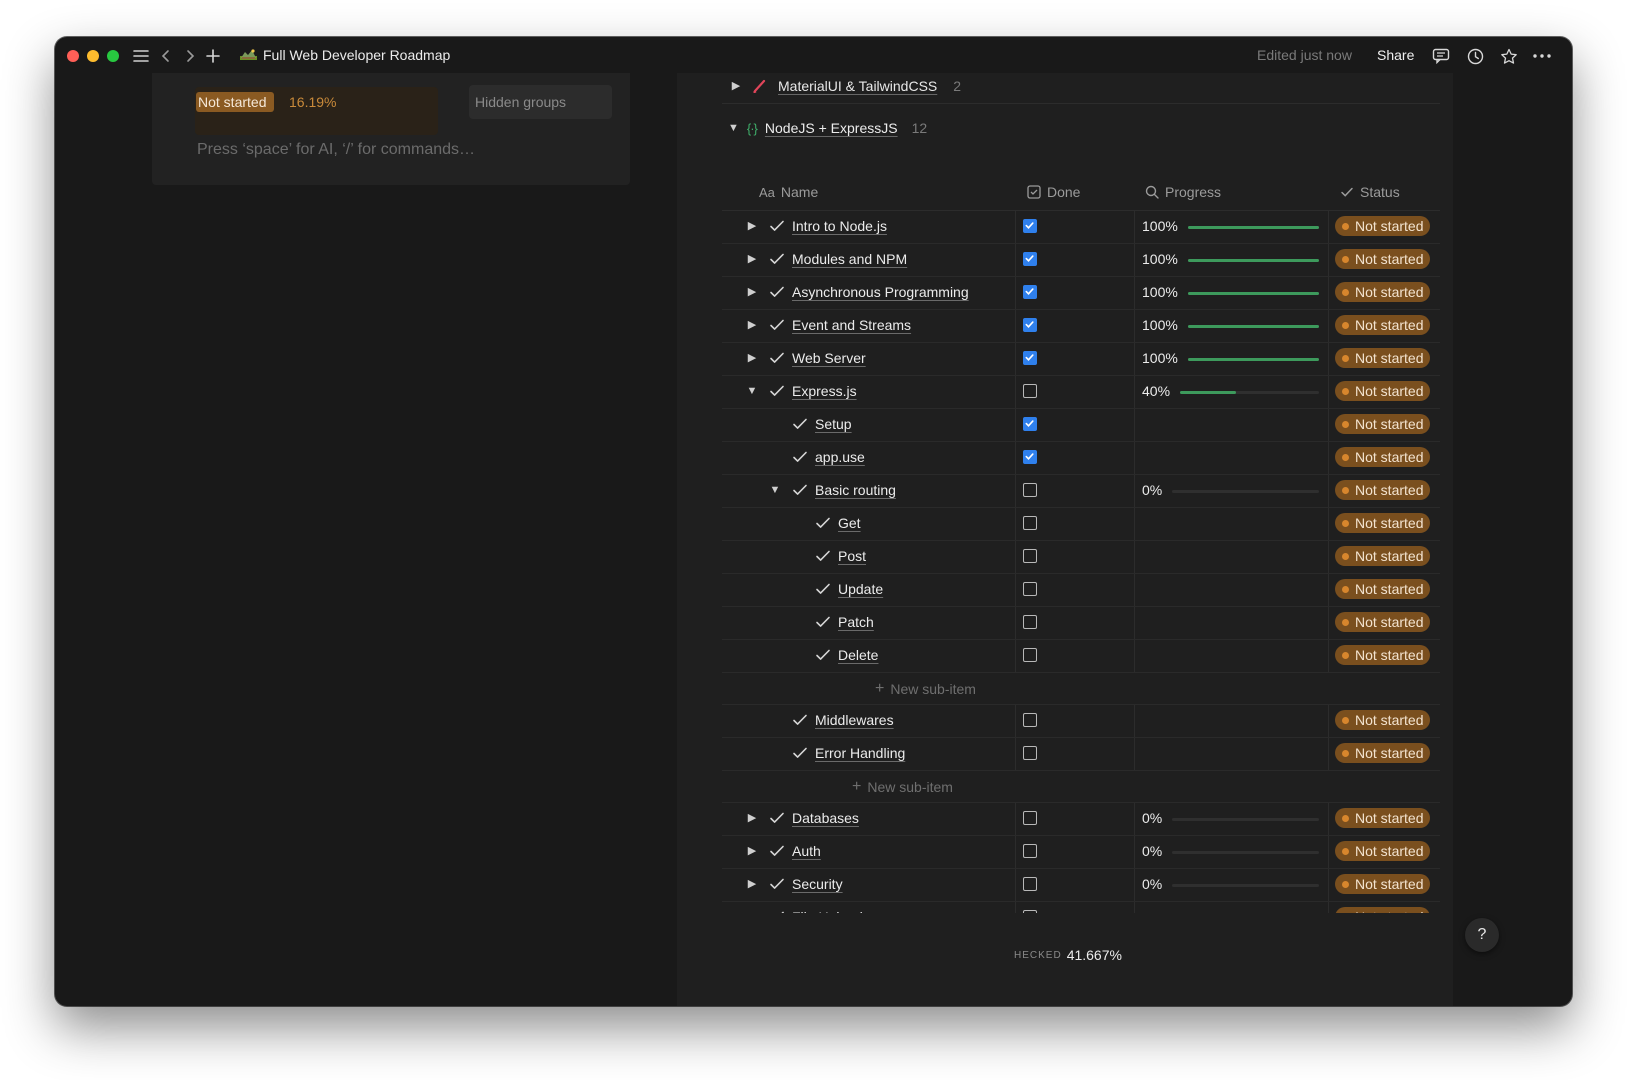 This screenshot has height=1080, width=1627. What do you see at coordinates (880, 292) in the screenshot?
I see `row-title: Asynchronous Programming` at bounding box center [880, 292].